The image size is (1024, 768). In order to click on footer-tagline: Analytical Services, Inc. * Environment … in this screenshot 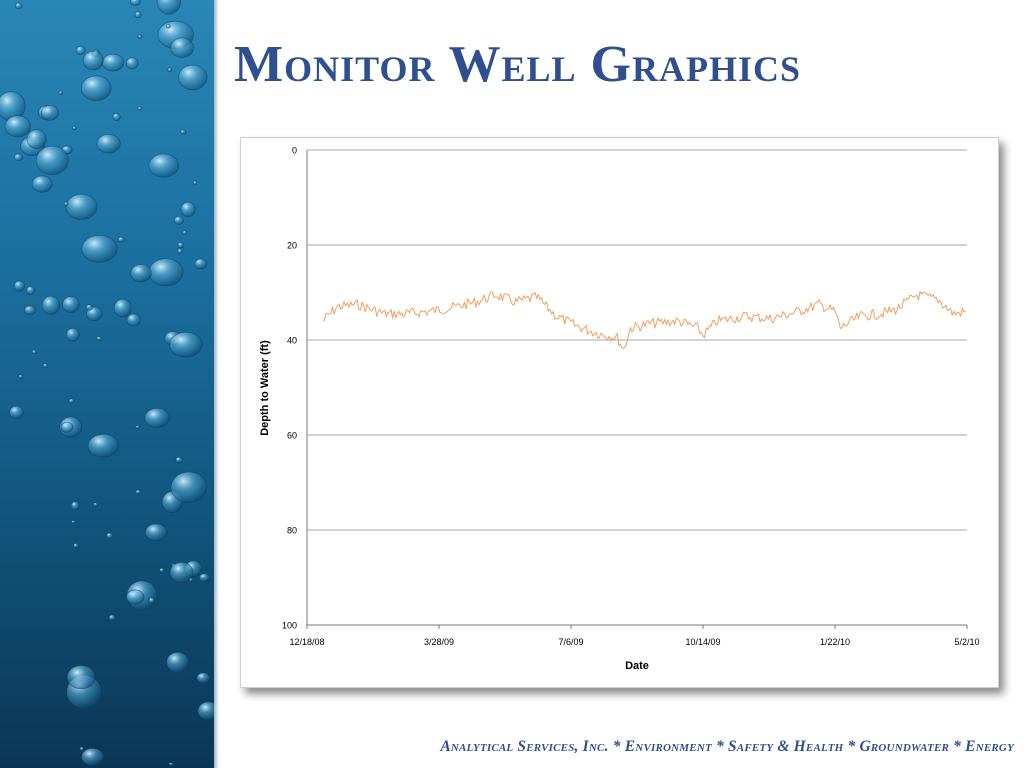, I will do `click(727, 746)`.